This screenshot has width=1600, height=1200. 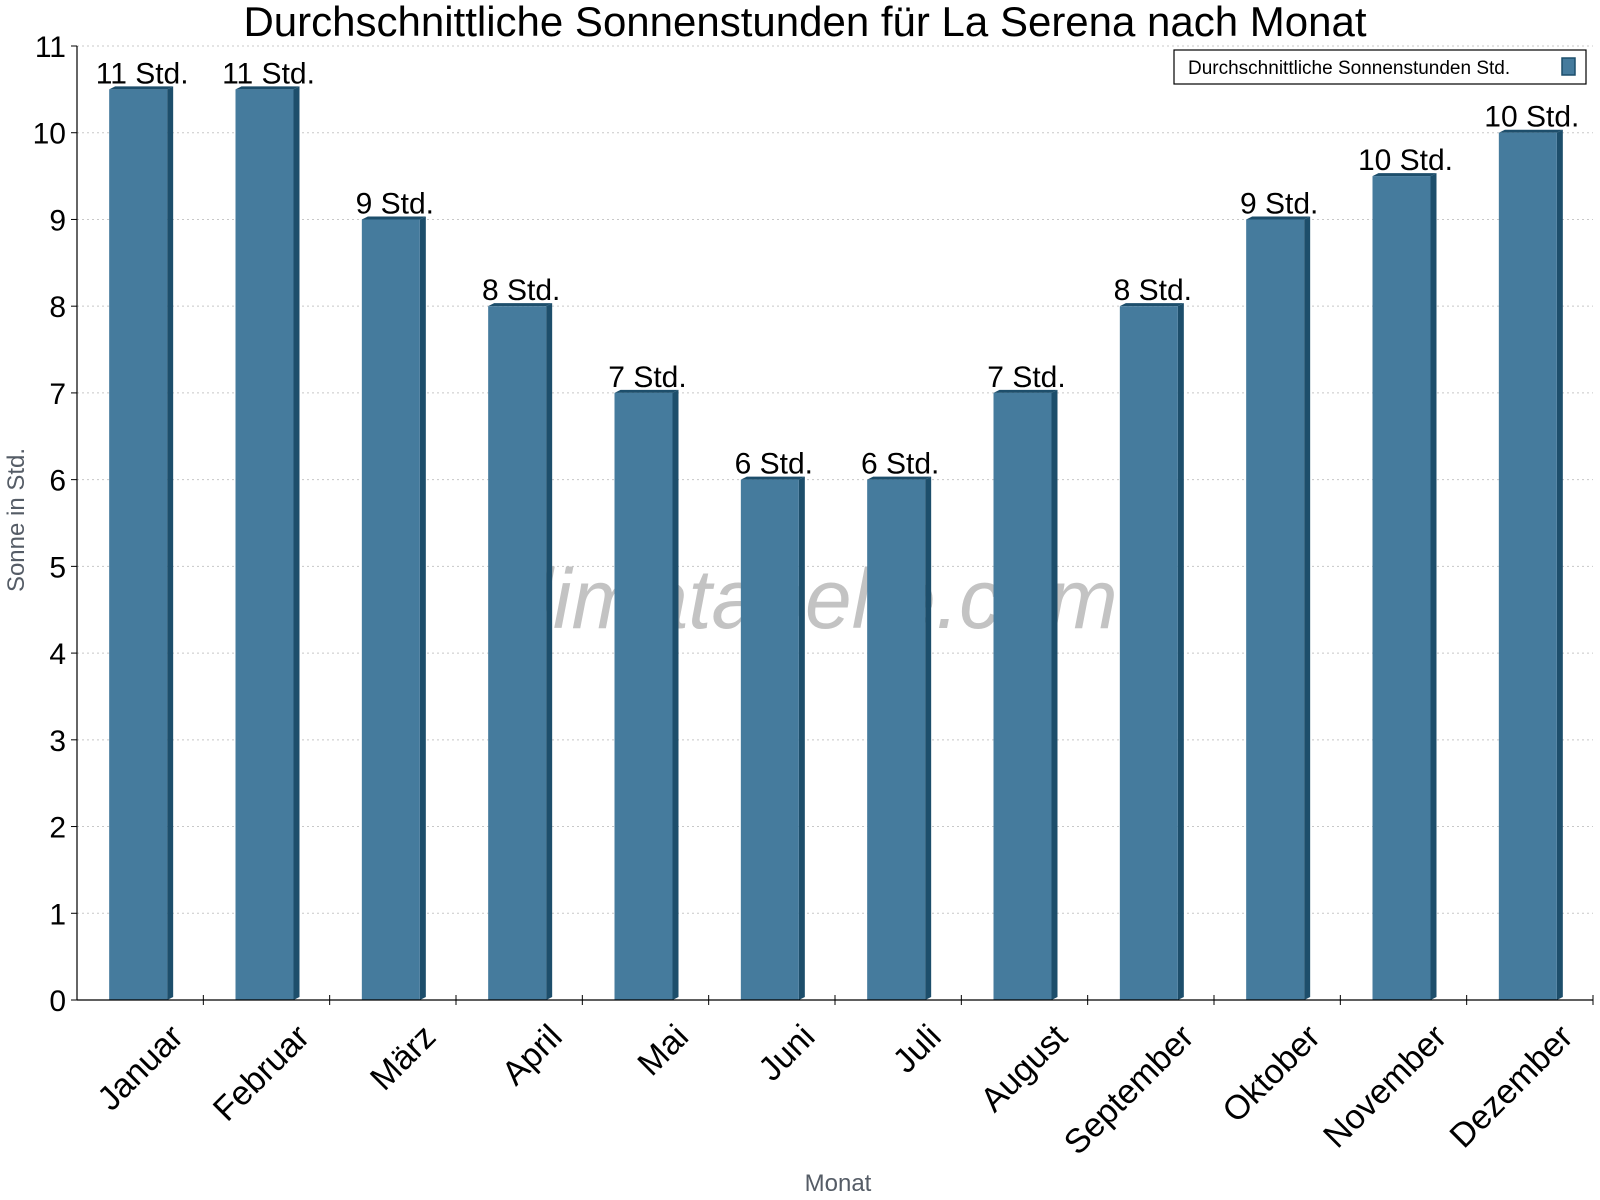 I want to click on y-axis-title: Sonne in Std., so click(x=16, y=520).